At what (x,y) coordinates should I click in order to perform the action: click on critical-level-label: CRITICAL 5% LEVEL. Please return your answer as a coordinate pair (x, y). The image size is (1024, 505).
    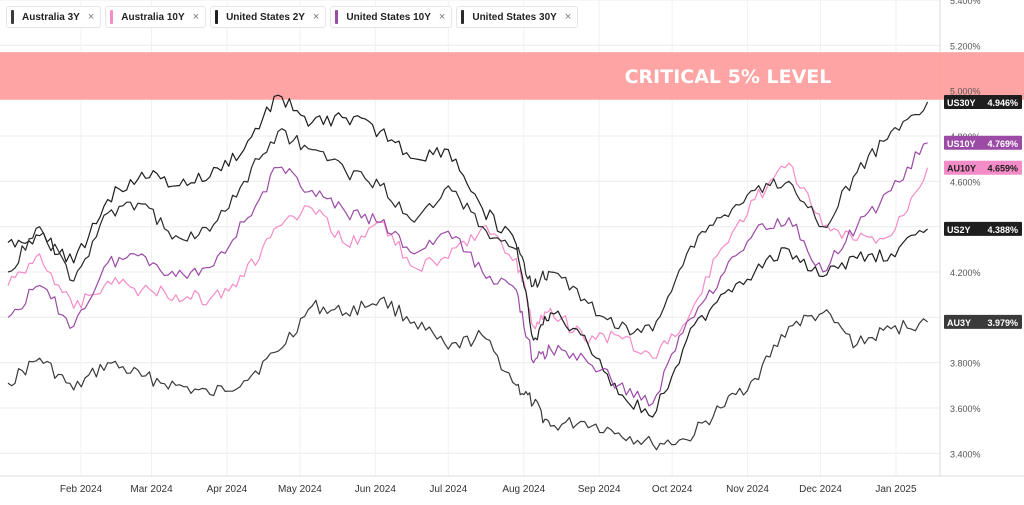
    Looking at the image, I should click on (728, 77).